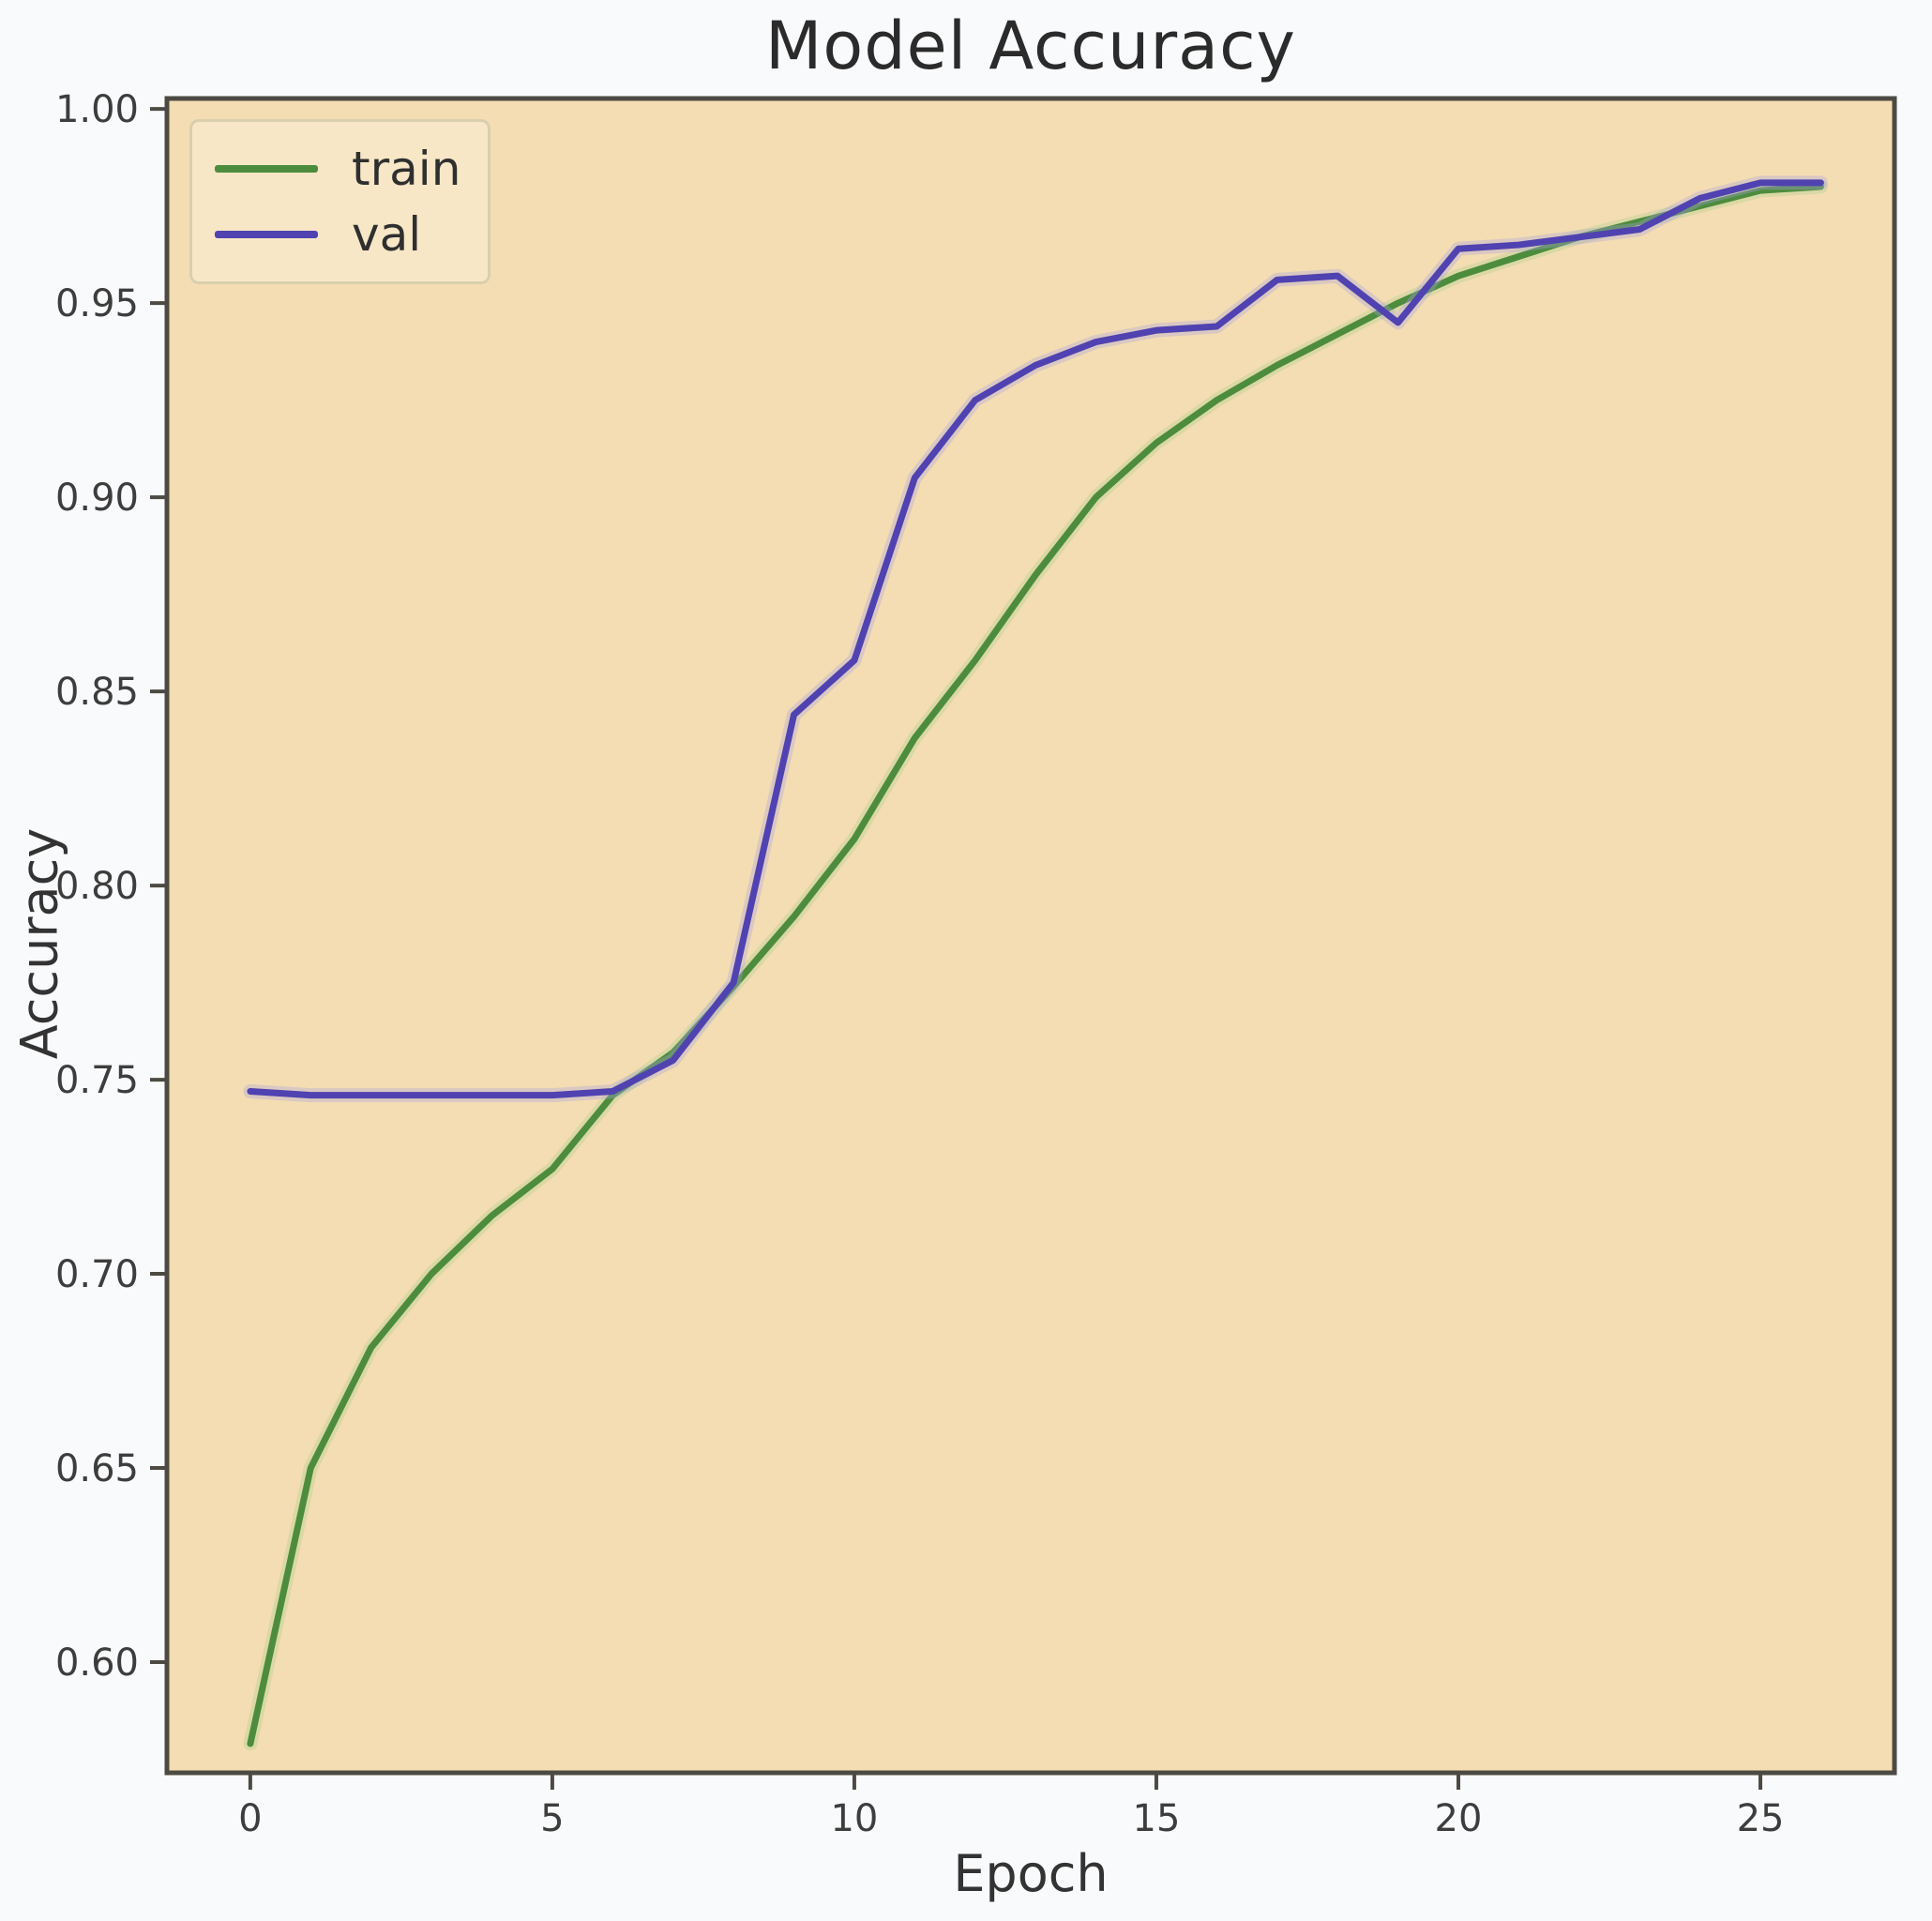 Image resolution: width=1932 pixels, height=1921 pixels. I want to click on x-tick-label: 0, so click(250, 1818).